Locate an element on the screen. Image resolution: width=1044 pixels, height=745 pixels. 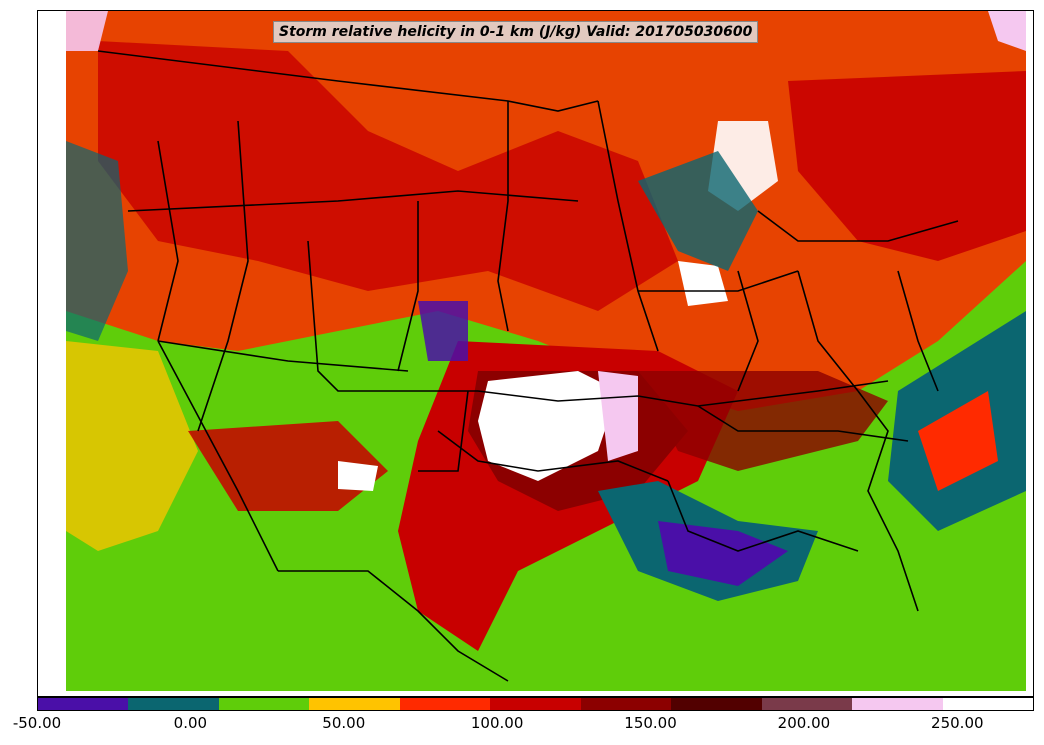
colorbar-tick-label: 100.00 is located at coordinates (497, 723).